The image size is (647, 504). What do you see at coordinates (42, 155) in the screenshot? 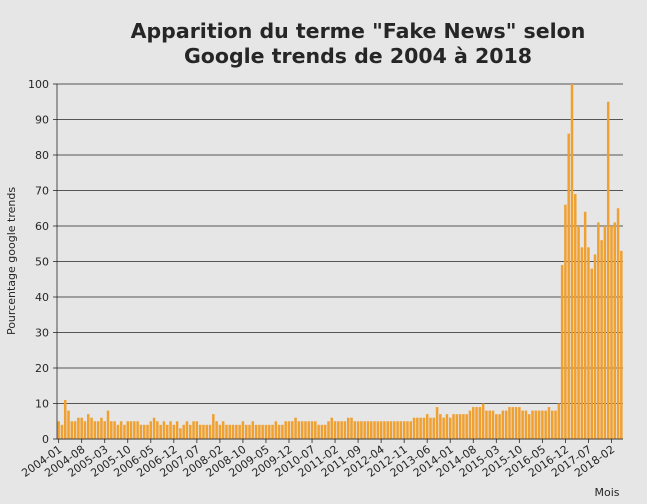
I see `y-tick-label: 80` at bounding box center [42, 155].